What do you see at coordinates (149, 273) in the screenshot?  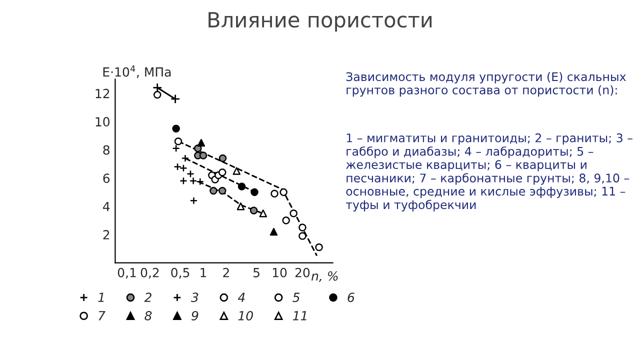 I see `x-tick-label: 0,2` at bounding box center [149, 273].